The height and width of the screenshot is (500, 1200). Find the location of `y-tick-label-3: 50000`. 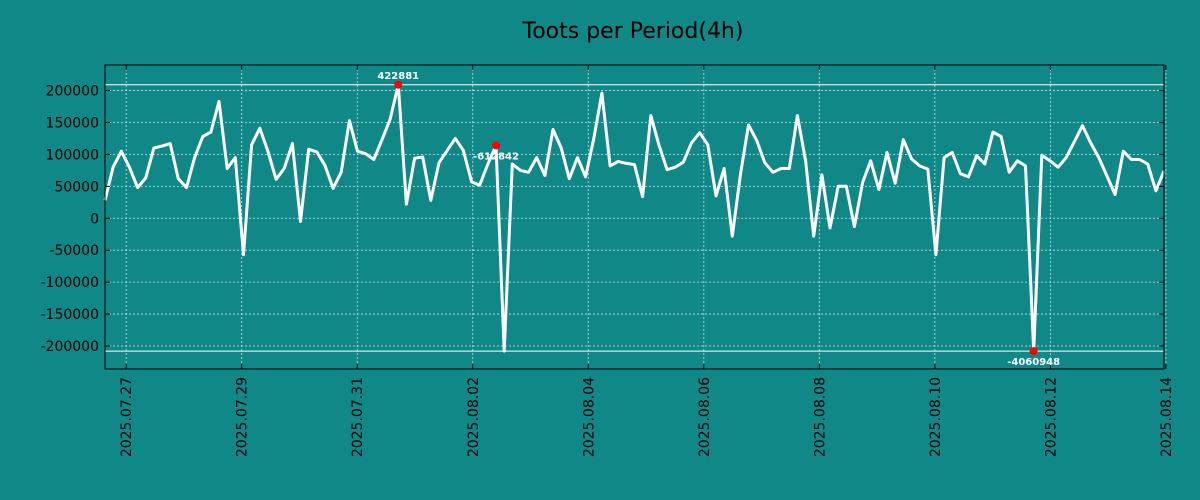

y-tick-label-3: 50000 is located at coordinates (76, 187).